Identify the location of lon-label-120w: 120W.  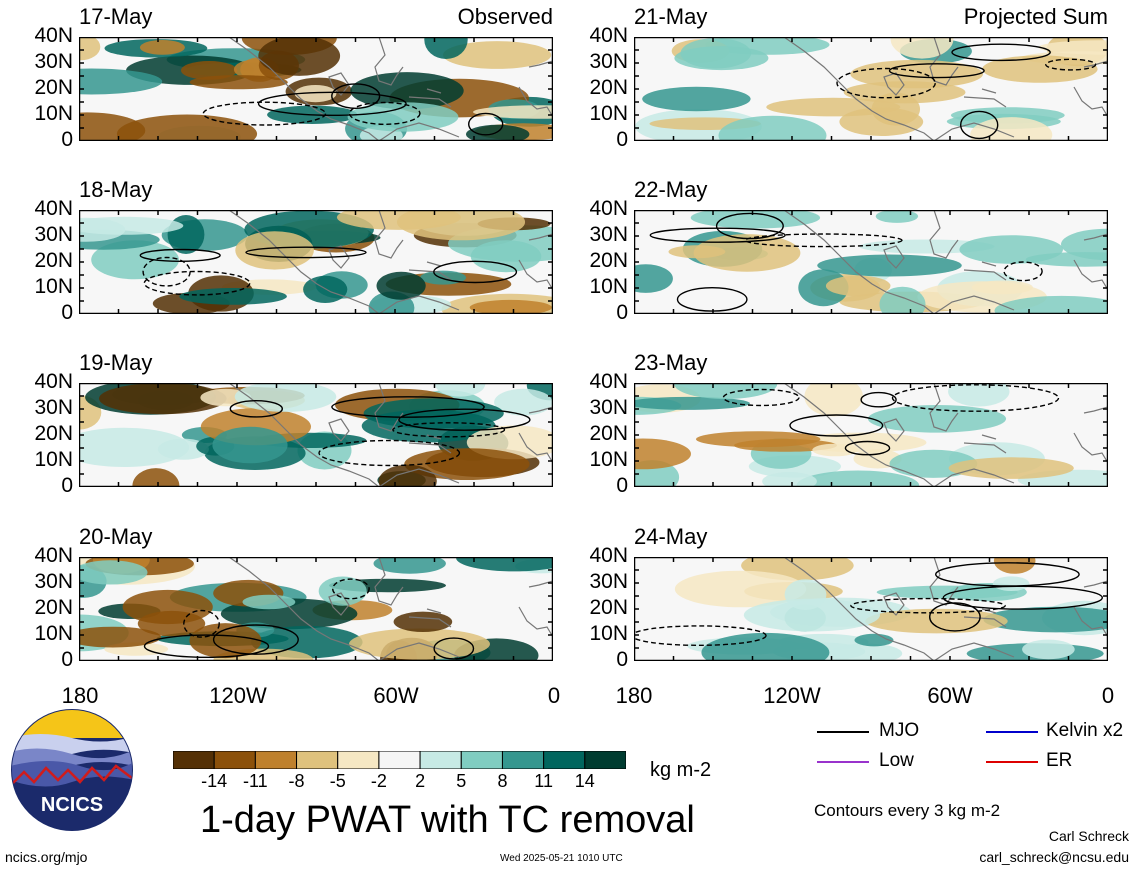
(238, 695).